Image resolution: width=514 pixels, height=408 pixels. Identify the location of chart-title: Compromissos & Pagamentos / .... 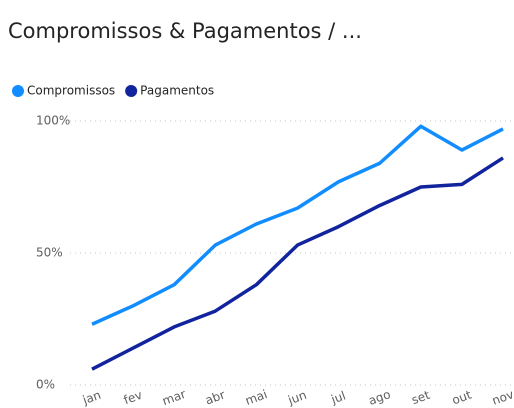
(185, 31).